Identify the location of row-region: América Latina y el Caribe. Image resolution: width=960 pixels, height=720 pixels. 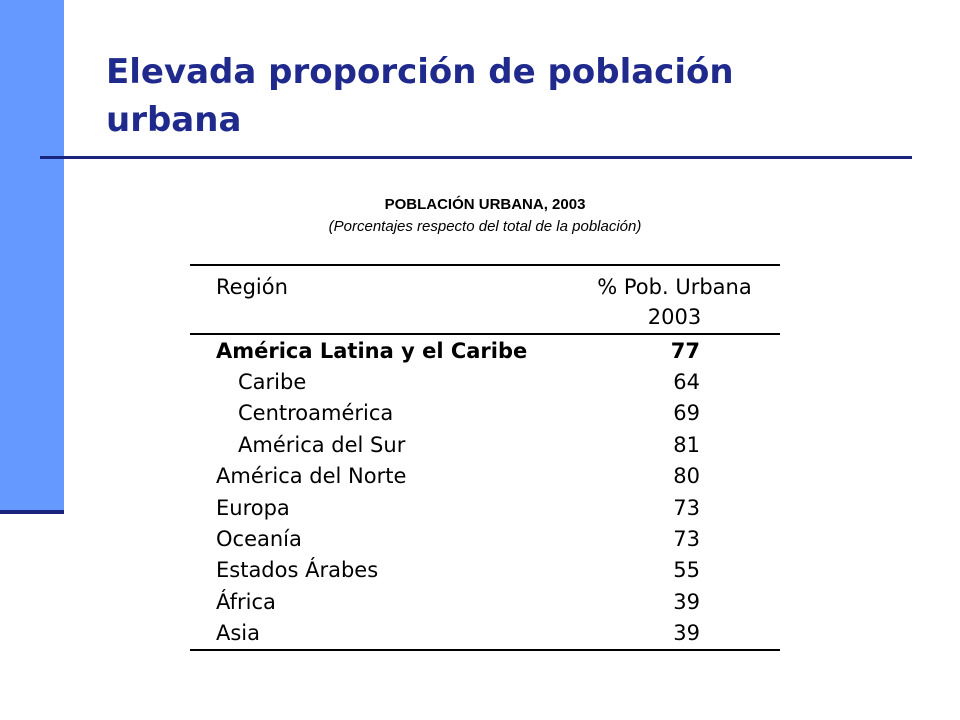
(372, 350).